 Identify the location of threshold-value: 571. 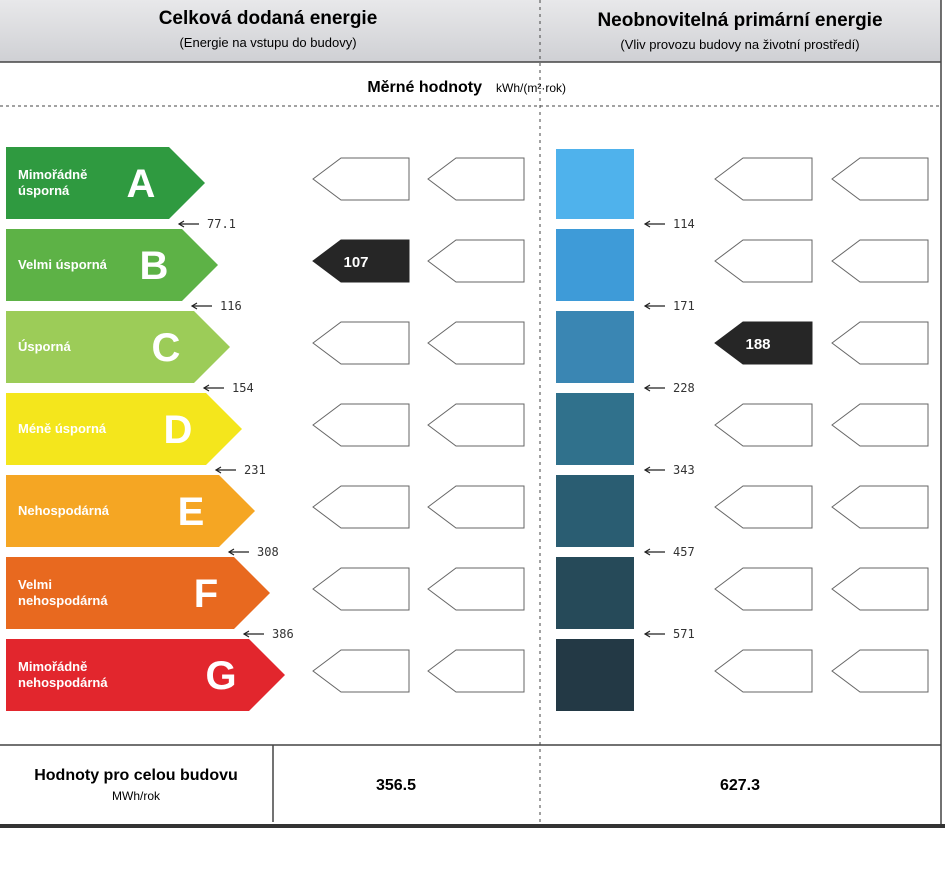
(684, 634).